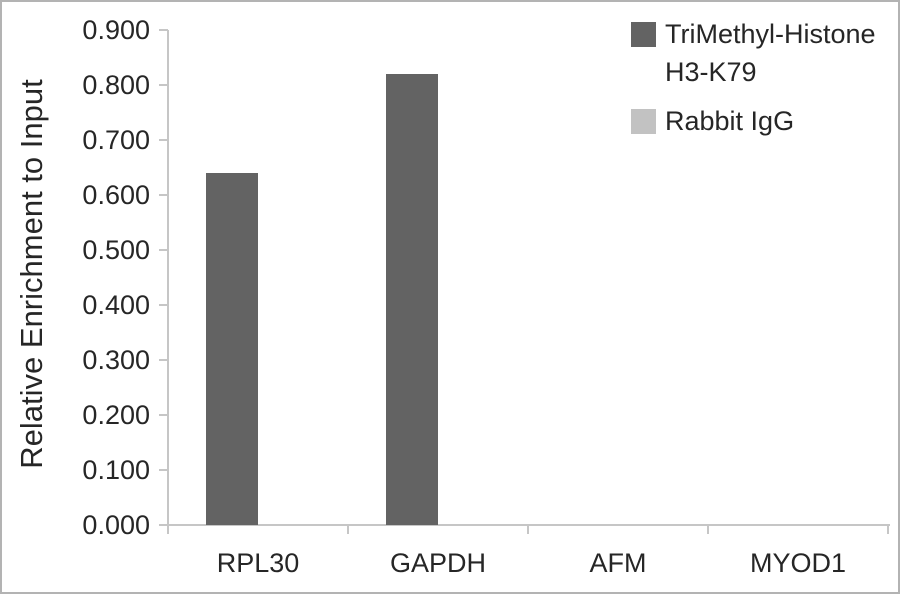 The height and width of the screenshot is (594, 900). What do you see at coordinates (168, 278) in the screenshot?
I see `y-axis-line` at bounding box center [168, 278].